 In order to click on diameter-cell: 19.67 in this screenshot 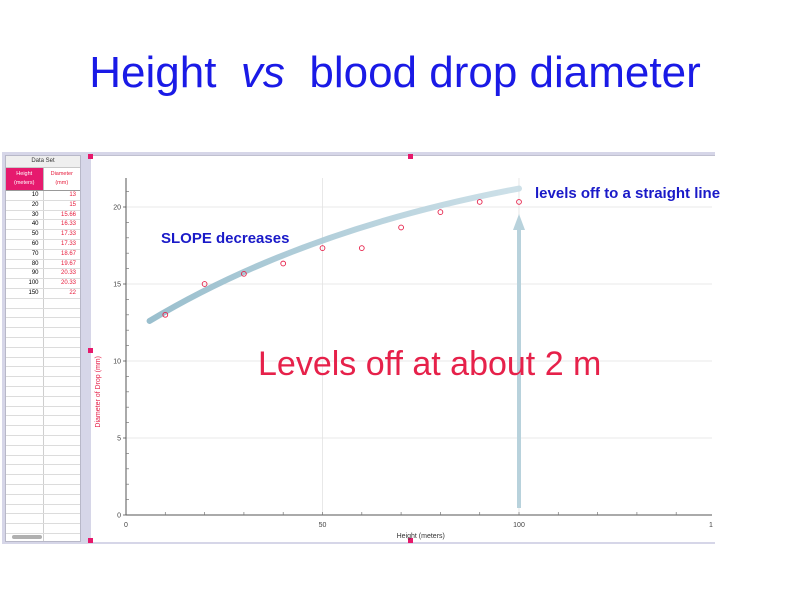, I will do `click(61, 264)`.